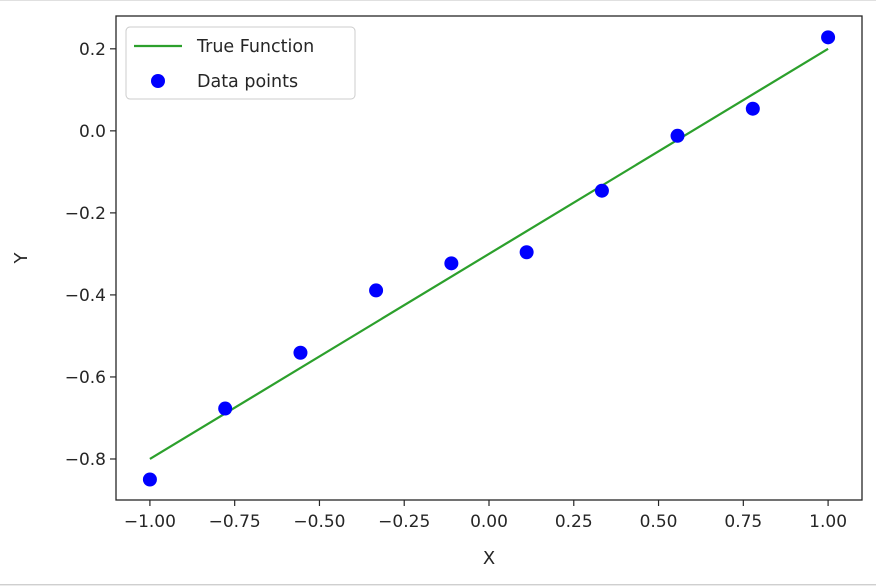  What do you see at coordinates (743, 522) in the screenshot?
I see `x-tick-label: 0.75` at bounding box center [743, 522].